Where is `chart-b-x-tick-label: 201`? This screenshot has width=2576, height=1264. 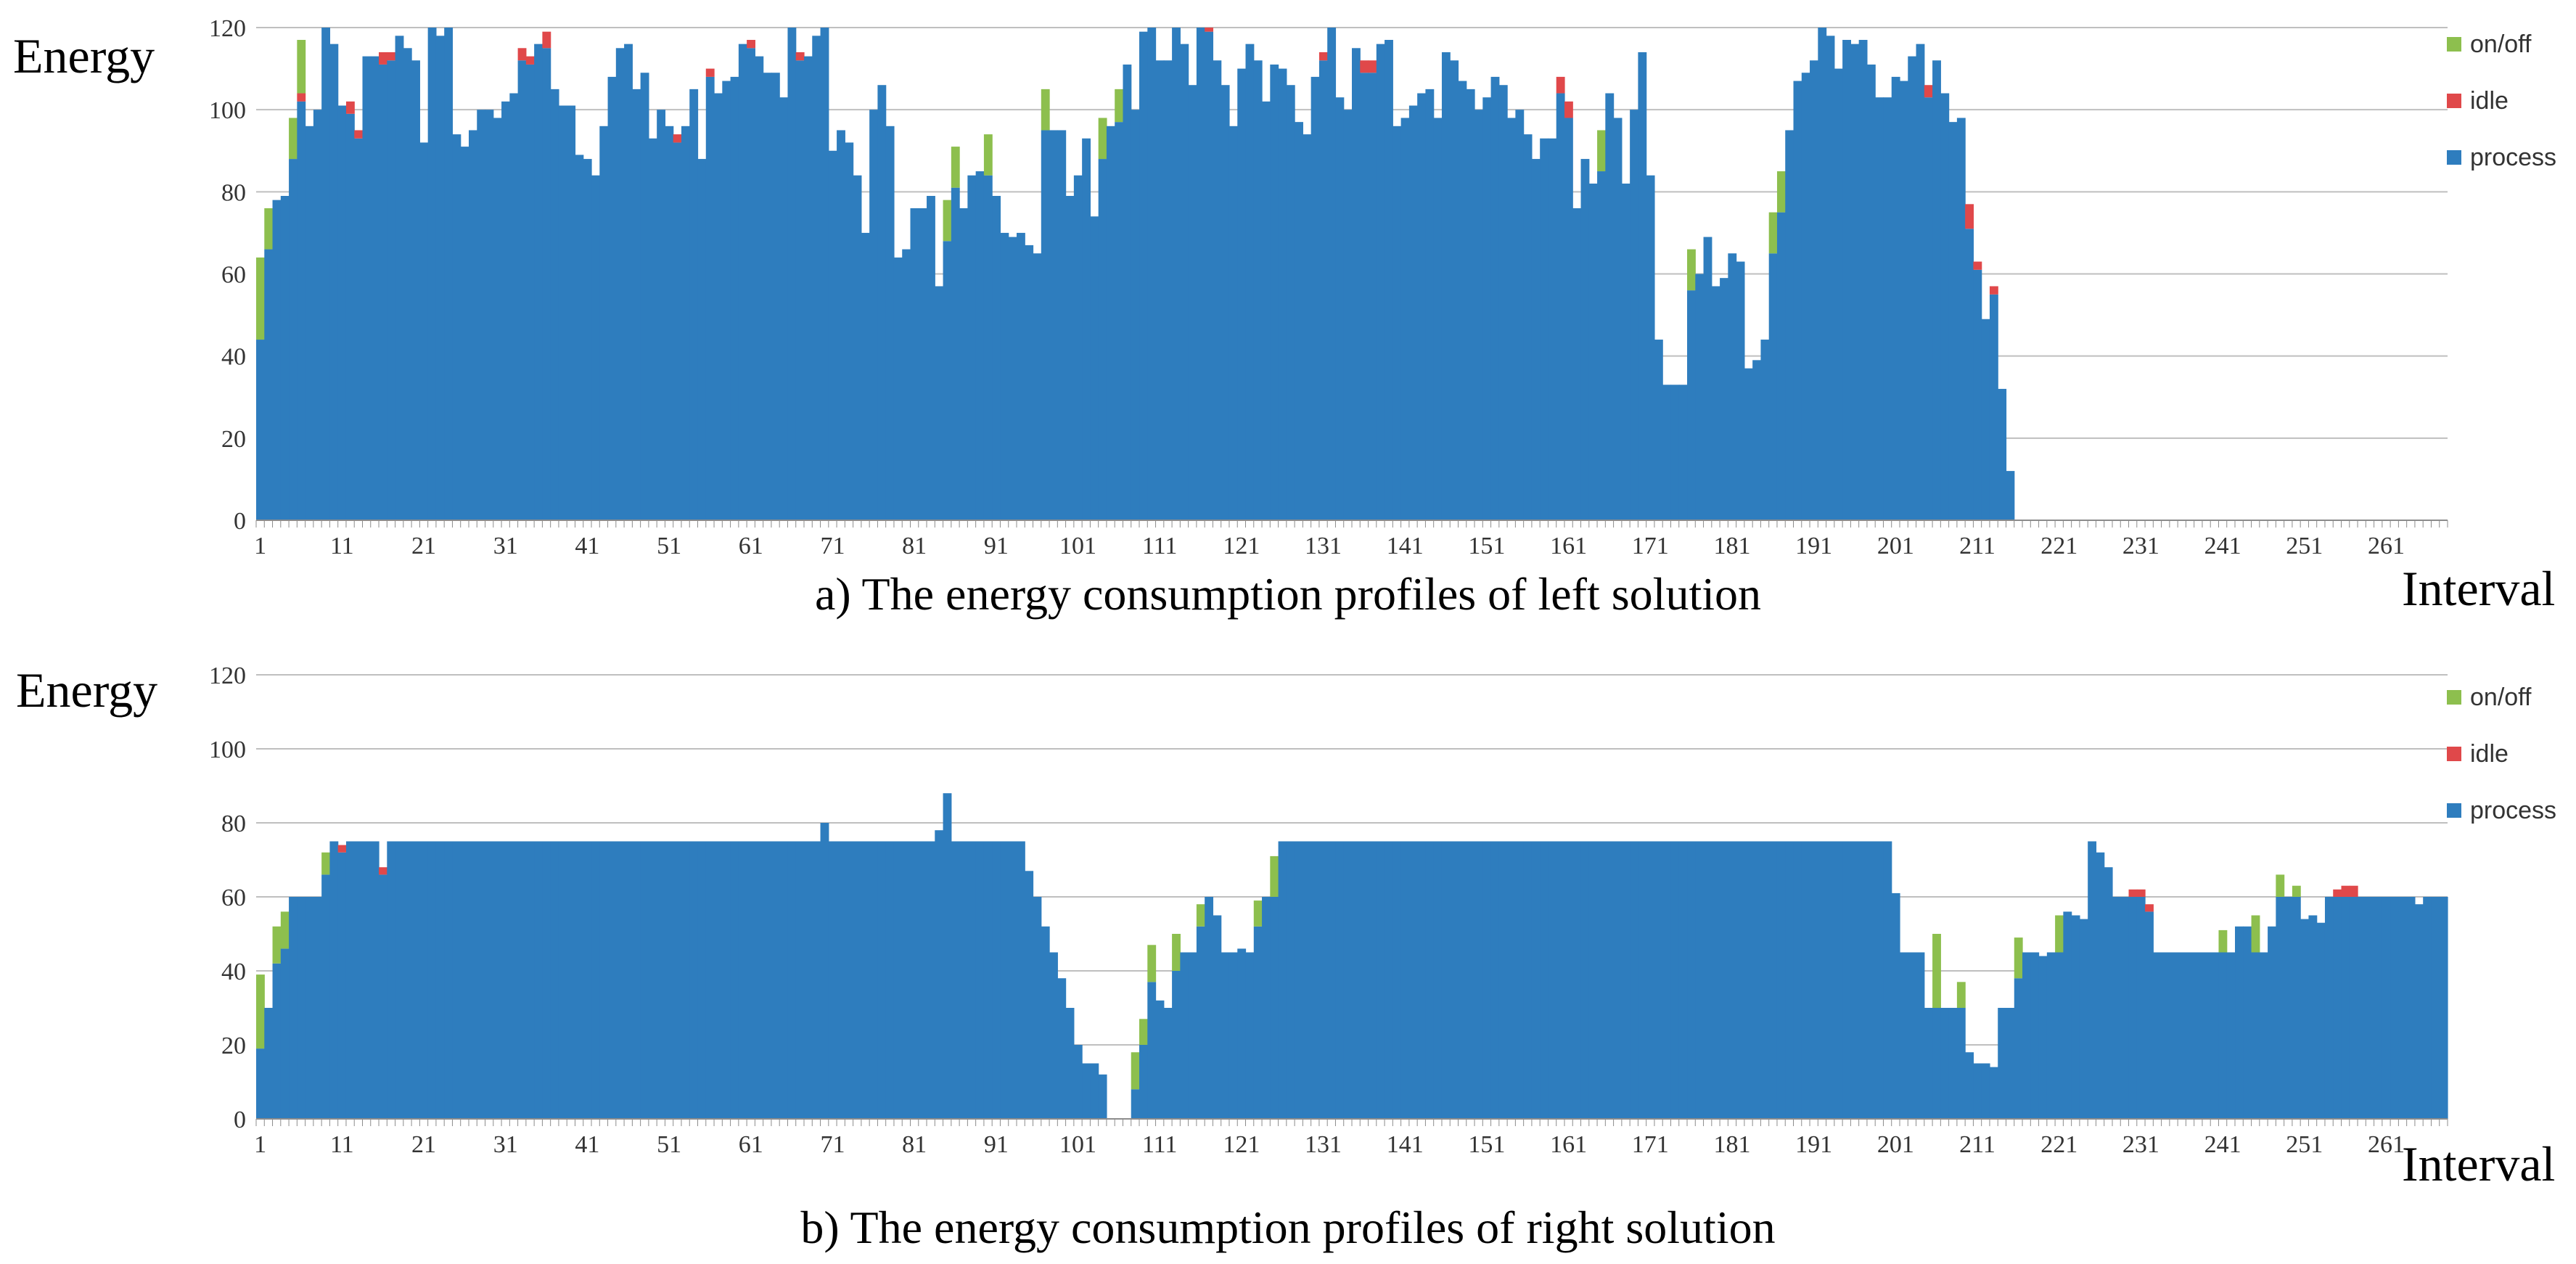 chart-b-x-tick-label: 201 is located at coordinates (1895, 1144).